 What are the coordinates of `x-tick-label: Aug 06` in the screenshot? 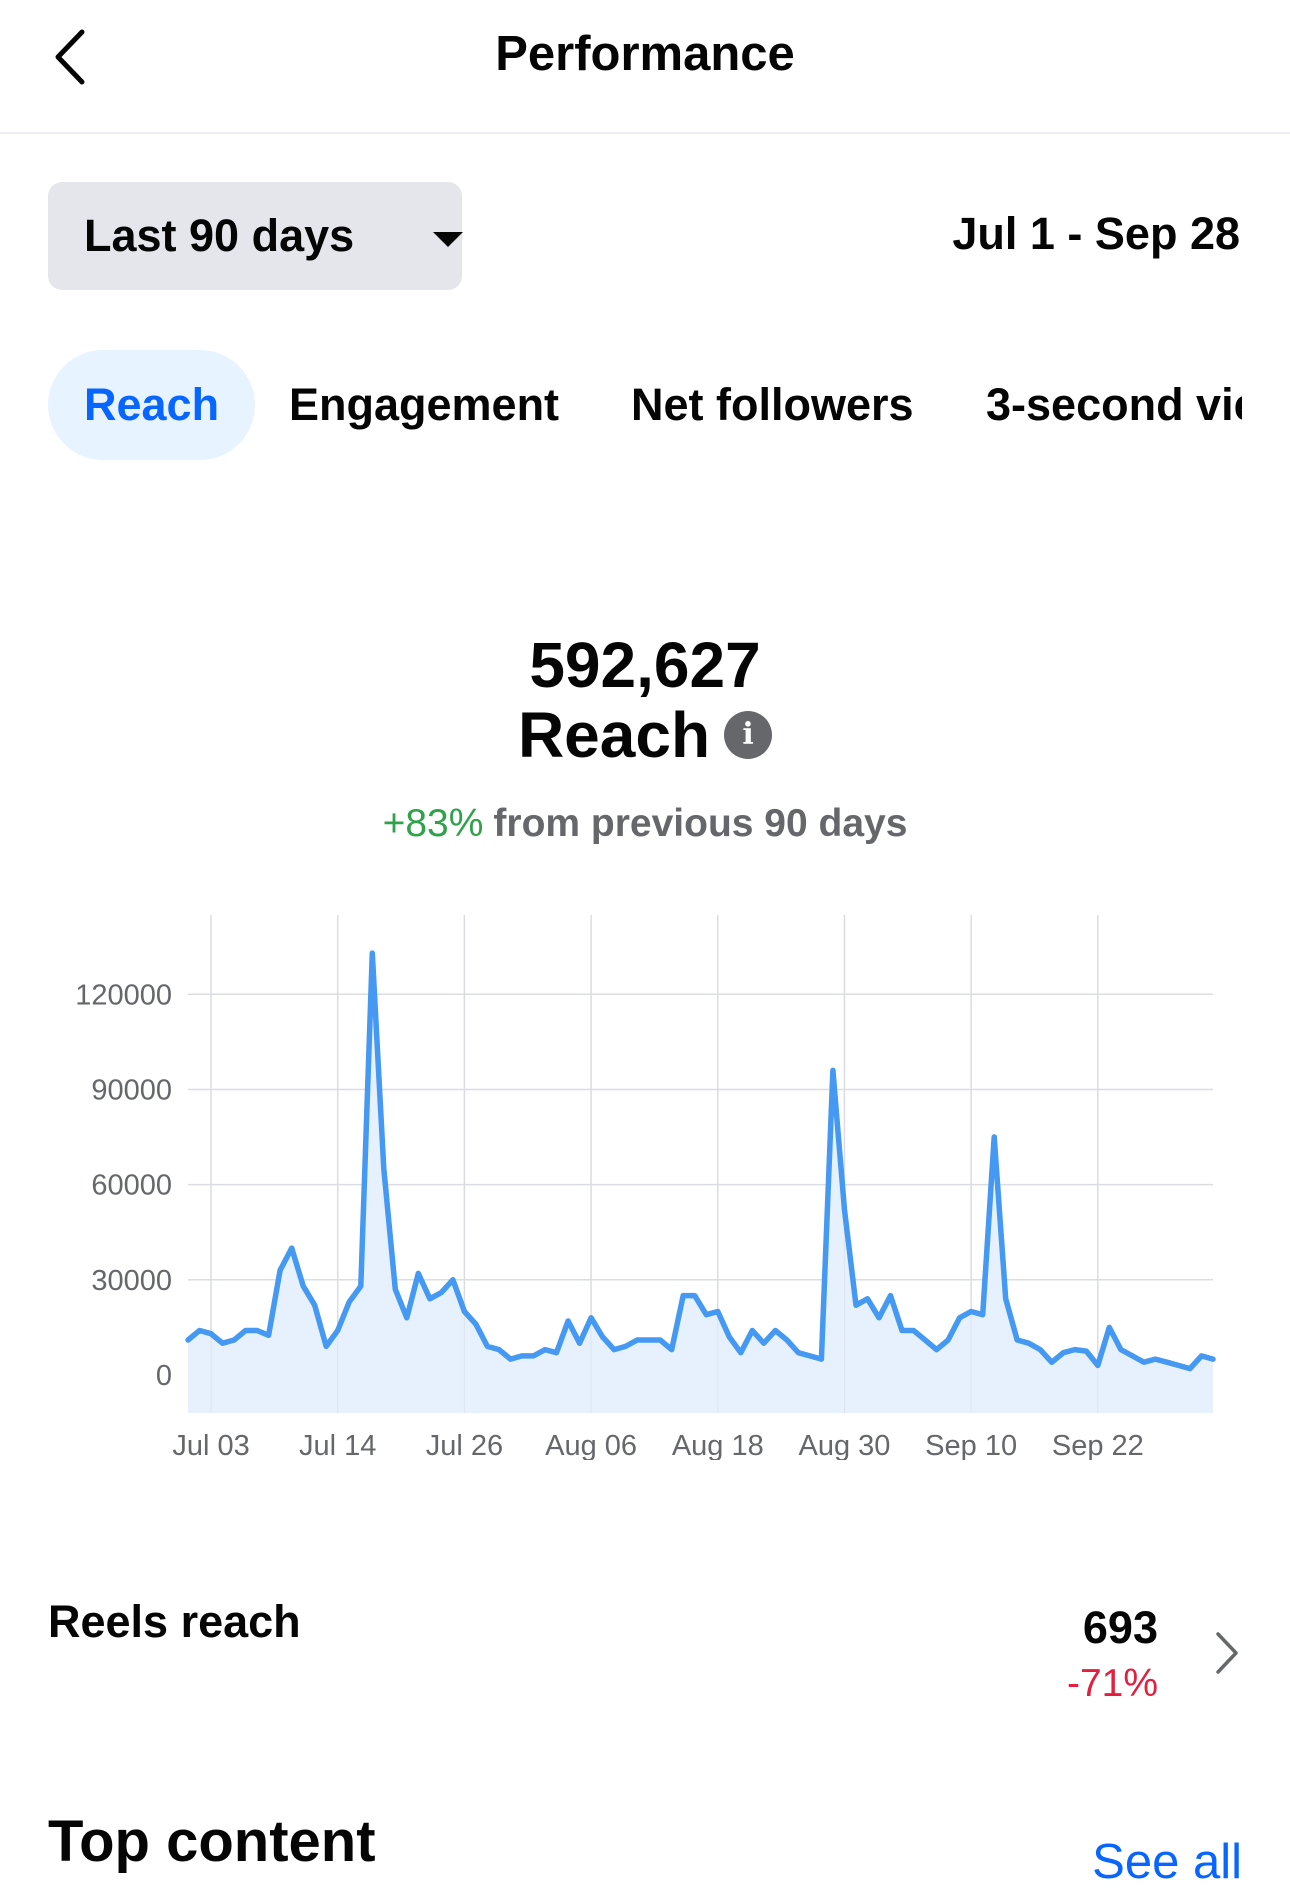 It's located at (591, 1445).